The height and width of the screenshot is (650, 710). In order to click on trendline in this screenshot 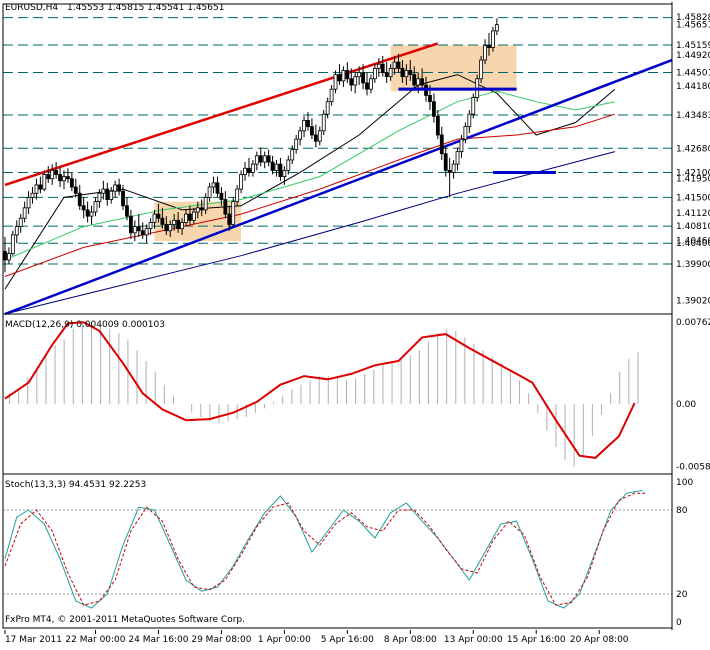, I will do `click(221, 114)`.